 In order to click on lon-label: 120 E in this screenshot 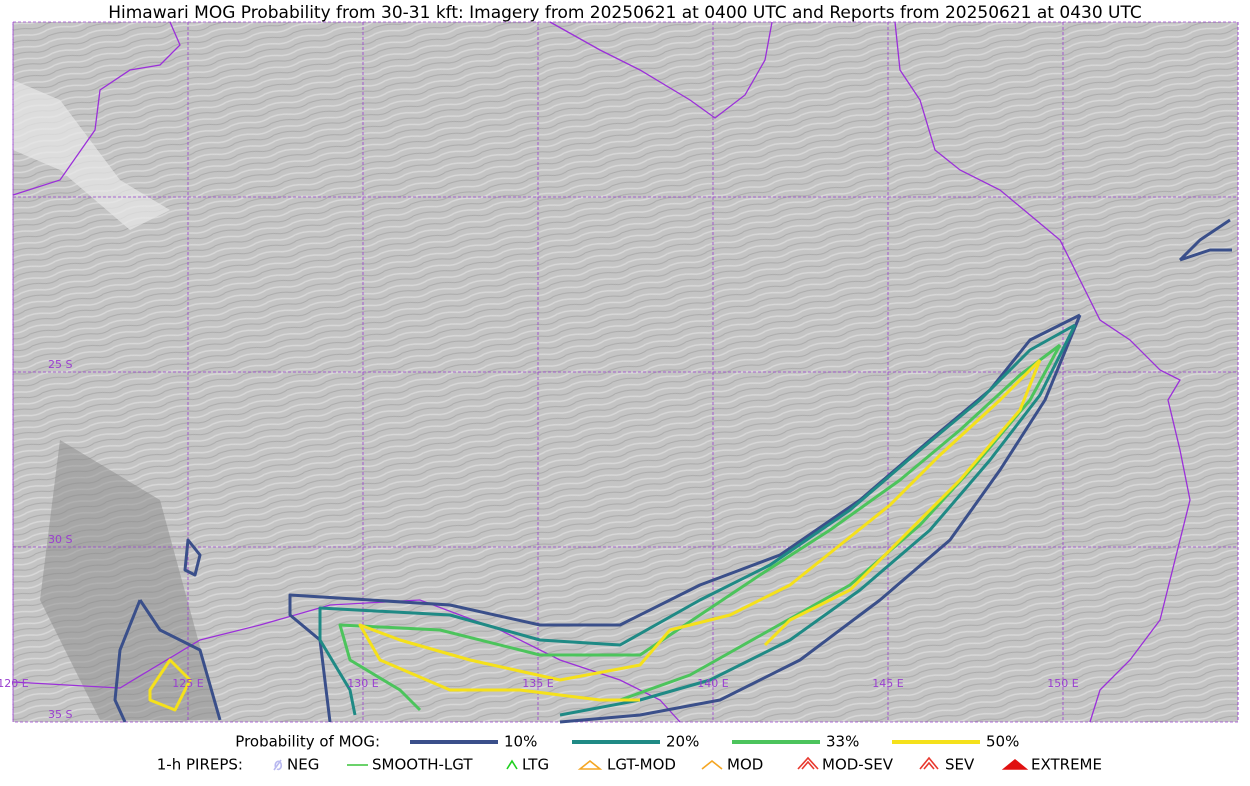, I will do `click(14, 683)`.